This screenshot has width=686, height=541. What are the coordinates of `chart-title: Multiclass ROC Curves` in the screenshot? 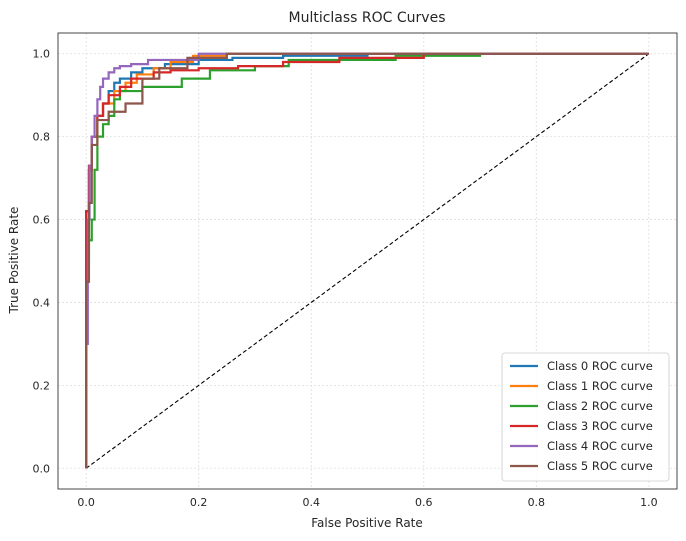 It's located at (367, 18).